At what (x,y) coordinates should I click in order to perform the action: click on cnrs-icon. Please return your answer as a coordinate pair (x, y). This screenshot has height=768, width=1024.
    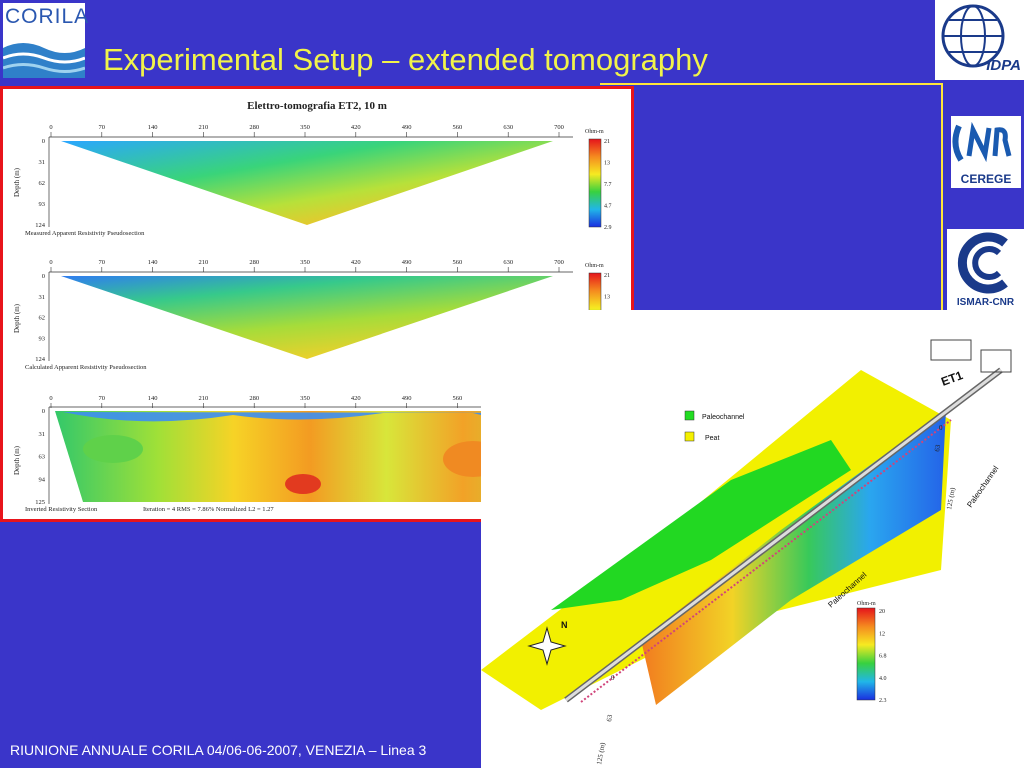
    Looking at the image, I should click on (982, 142).